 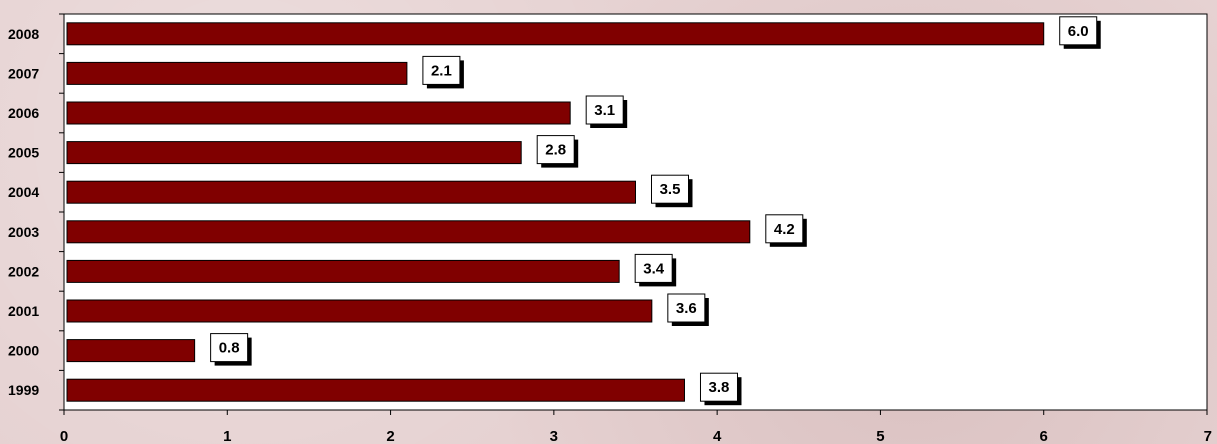 What do you see at coordinates (227, 436) in the screenshot?
I see `x-tick-label-1: 1` at bounding box center [227, 436].